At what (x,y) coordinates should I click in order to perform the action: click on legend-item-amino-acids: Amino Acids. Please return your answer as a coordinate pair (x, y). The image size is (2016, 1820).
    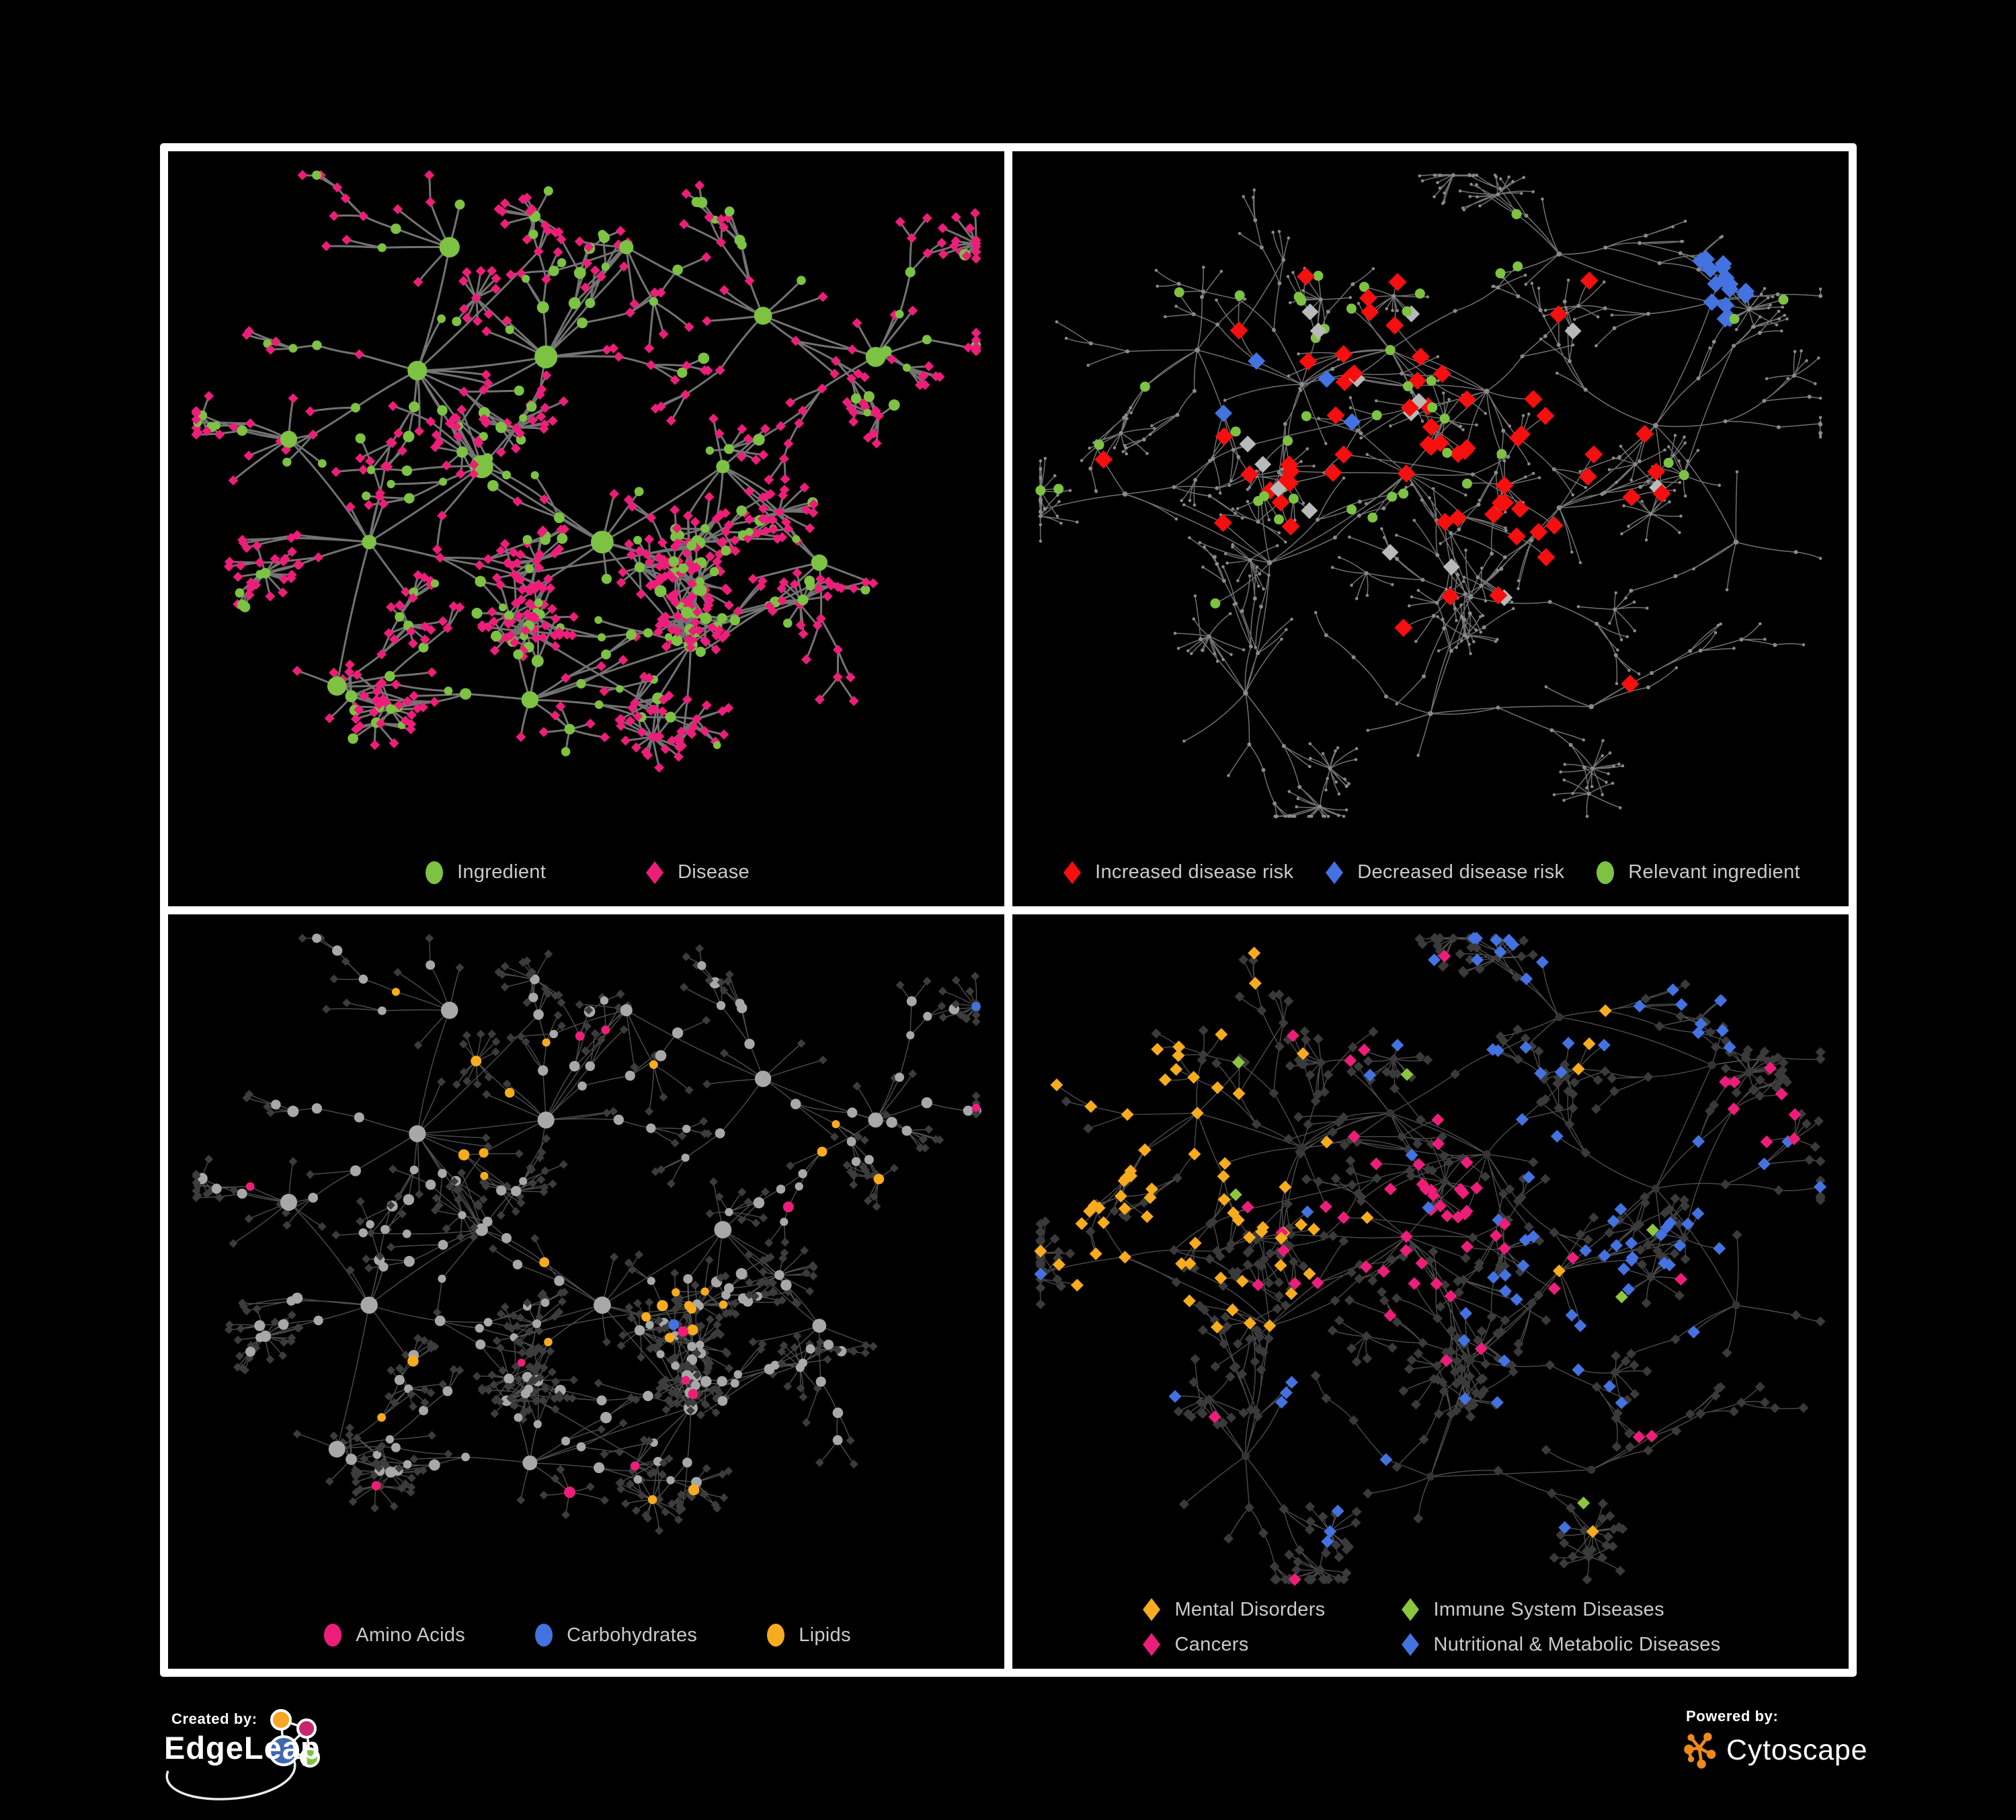
    Looking at the image, I should click on (393, 1635).